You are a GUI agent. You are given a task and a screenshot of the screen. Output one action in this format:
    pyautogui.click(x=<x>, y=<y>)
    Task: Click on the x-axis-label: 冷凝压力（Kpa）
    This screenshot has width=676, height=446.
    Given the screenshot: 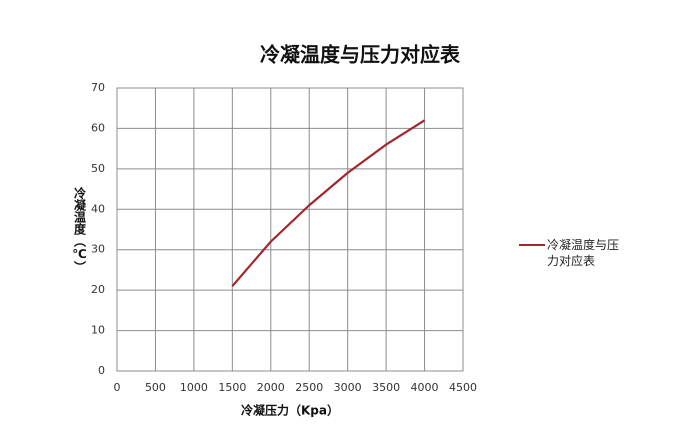 What is the action you would take?
    pyautogui.click(x=290, y=410)
    